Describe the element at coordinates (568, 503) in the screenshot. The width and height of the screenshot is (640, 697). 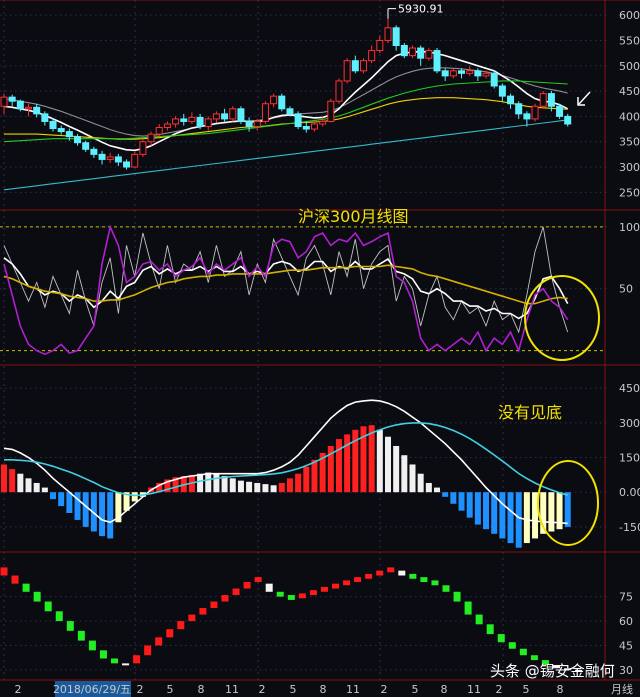
I see `highlight-circle-macd` at that location.